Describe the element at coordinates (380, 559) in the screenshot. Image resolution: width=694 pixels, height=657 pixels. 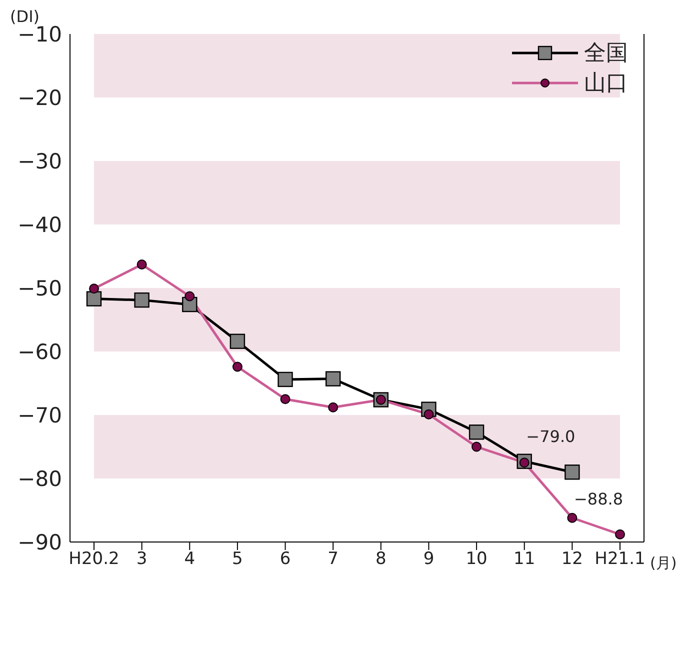
I see `x-tick-label: 8` at that location.